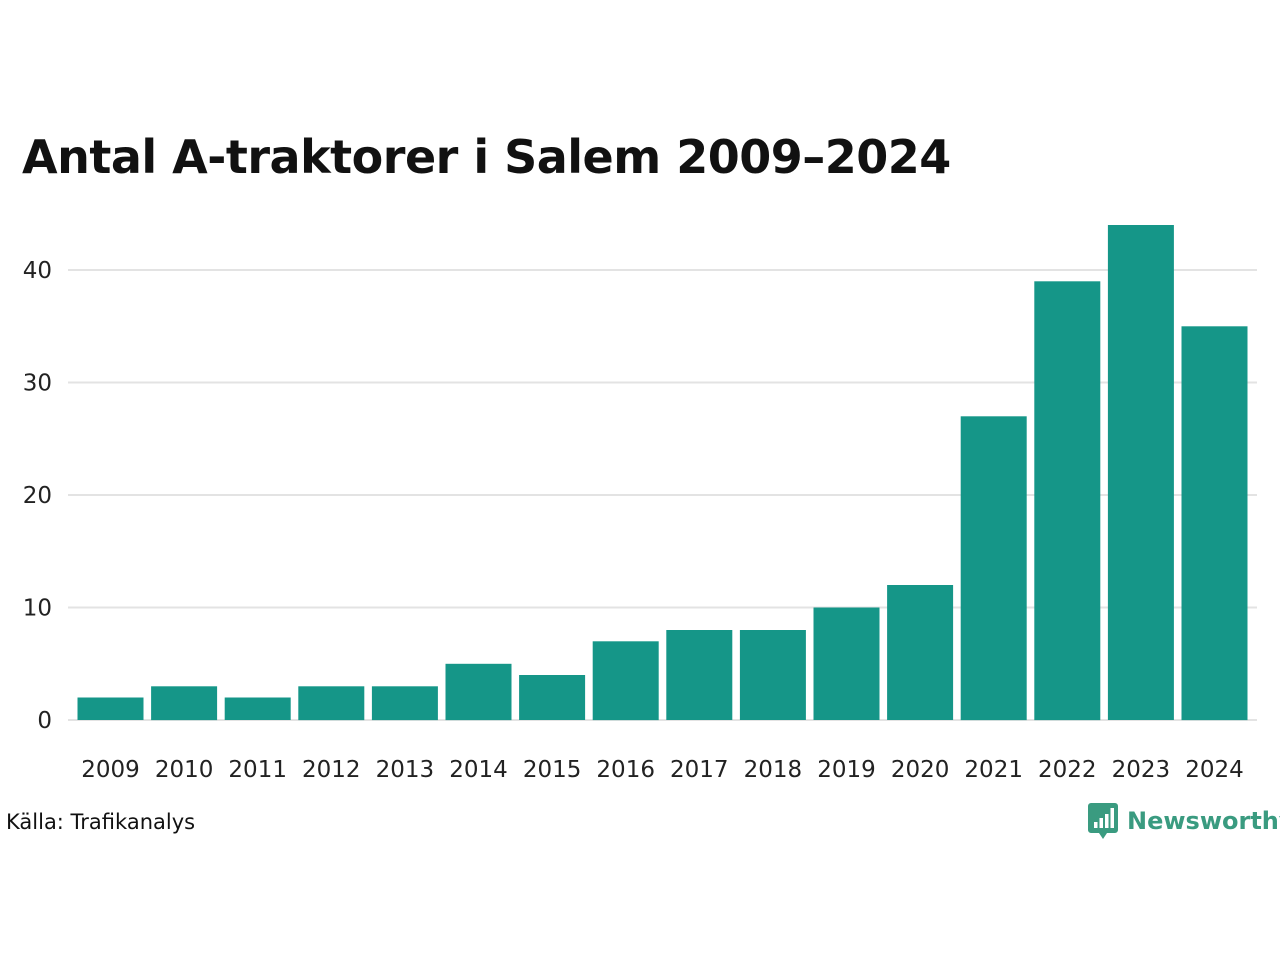  Describe the element at coordinates (110, 770) in the screenshot. I see `x-tick-label: 2009` at that location.